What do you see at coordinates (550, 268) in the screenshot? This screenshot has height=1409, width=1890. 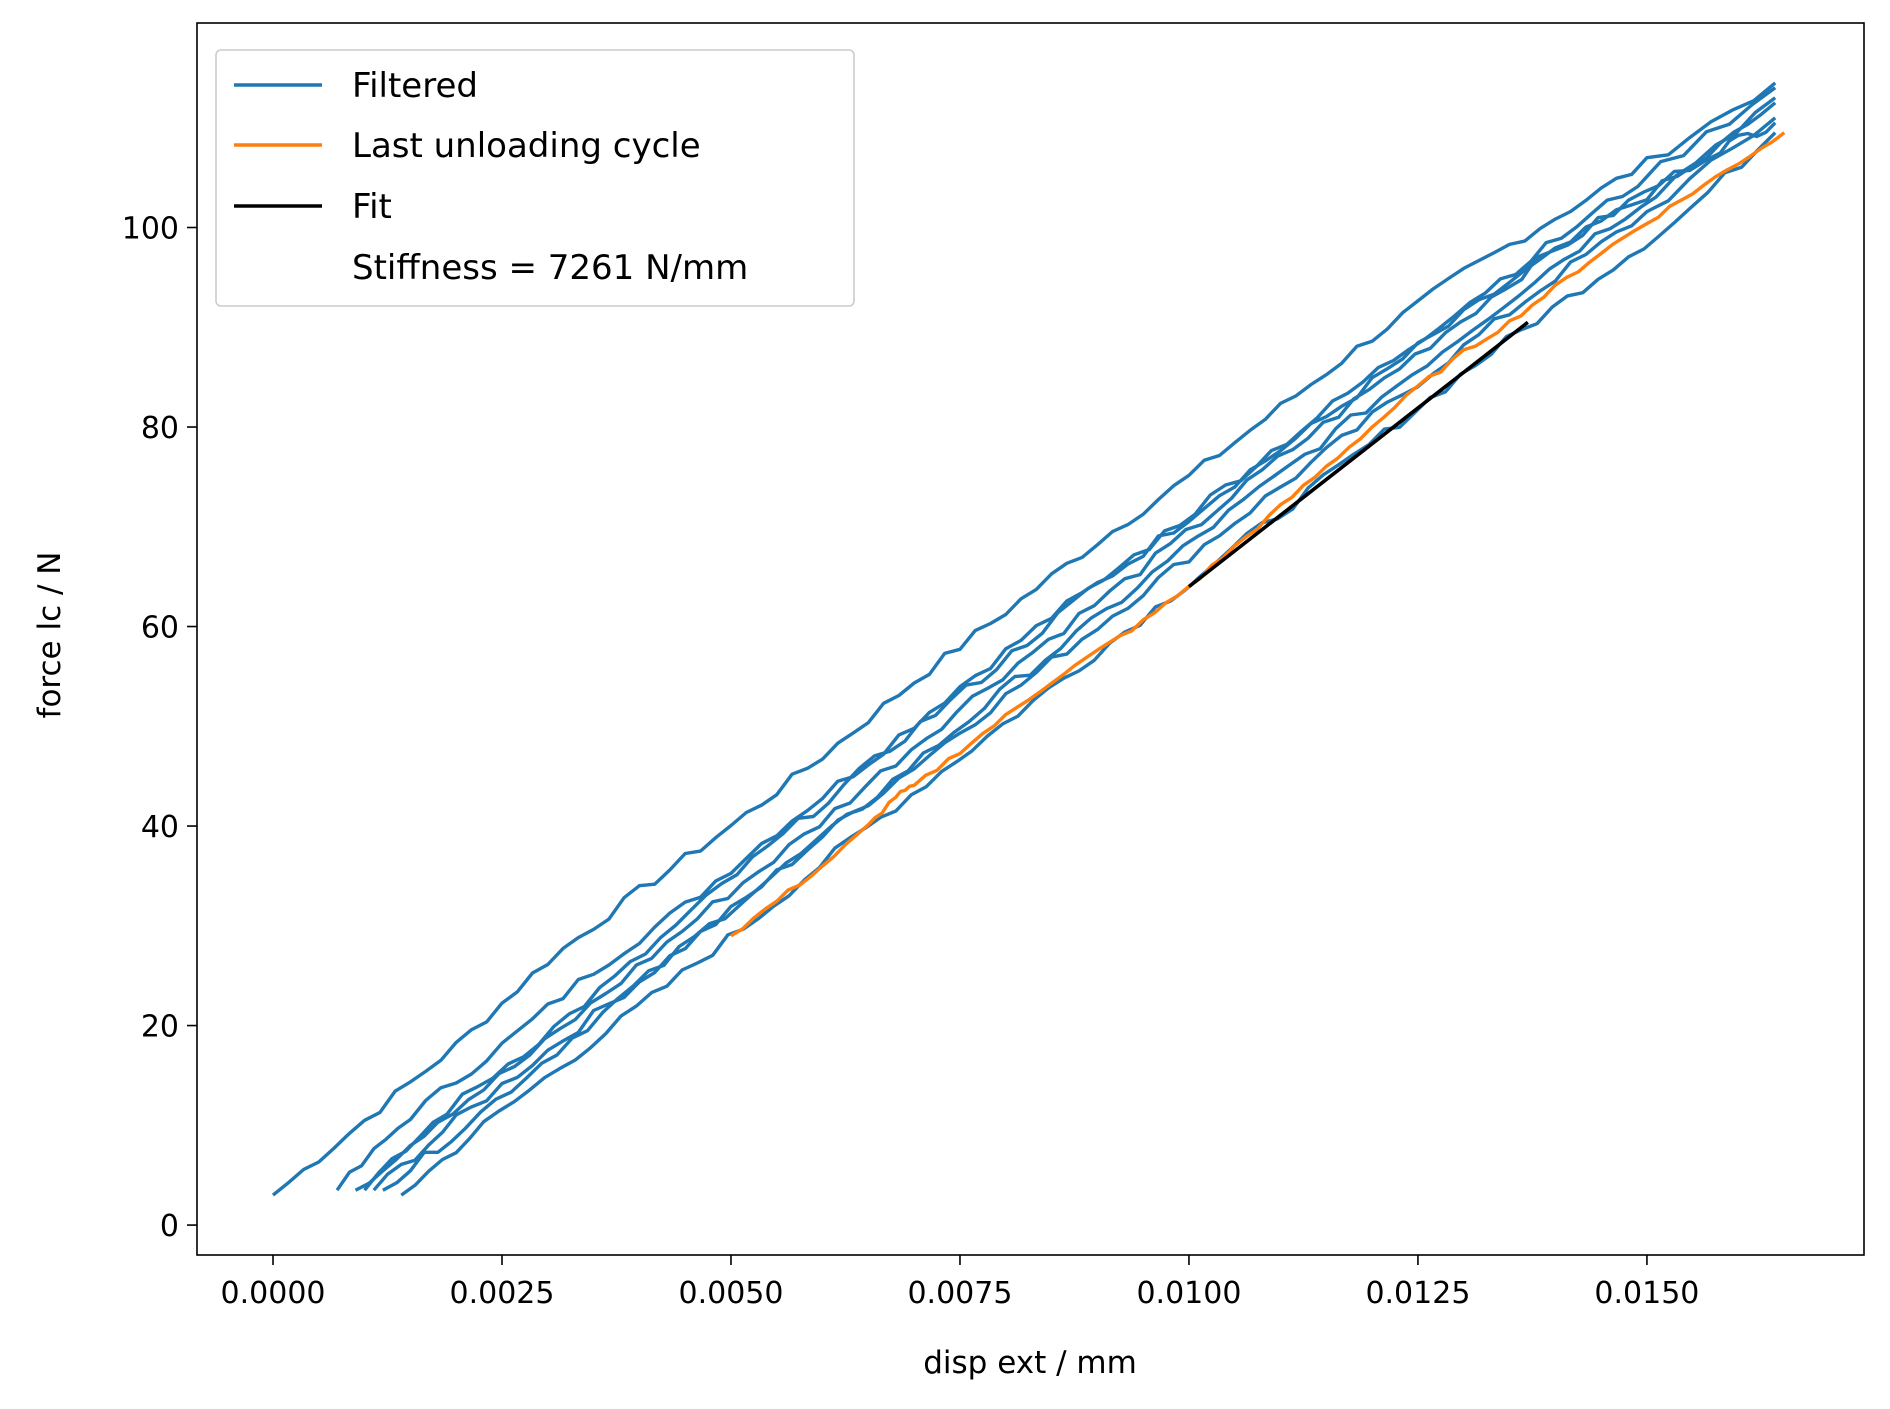 I see `legend-label-stiffness: Stiffness = 7261 N/mm` at bounding box center [550, 268].